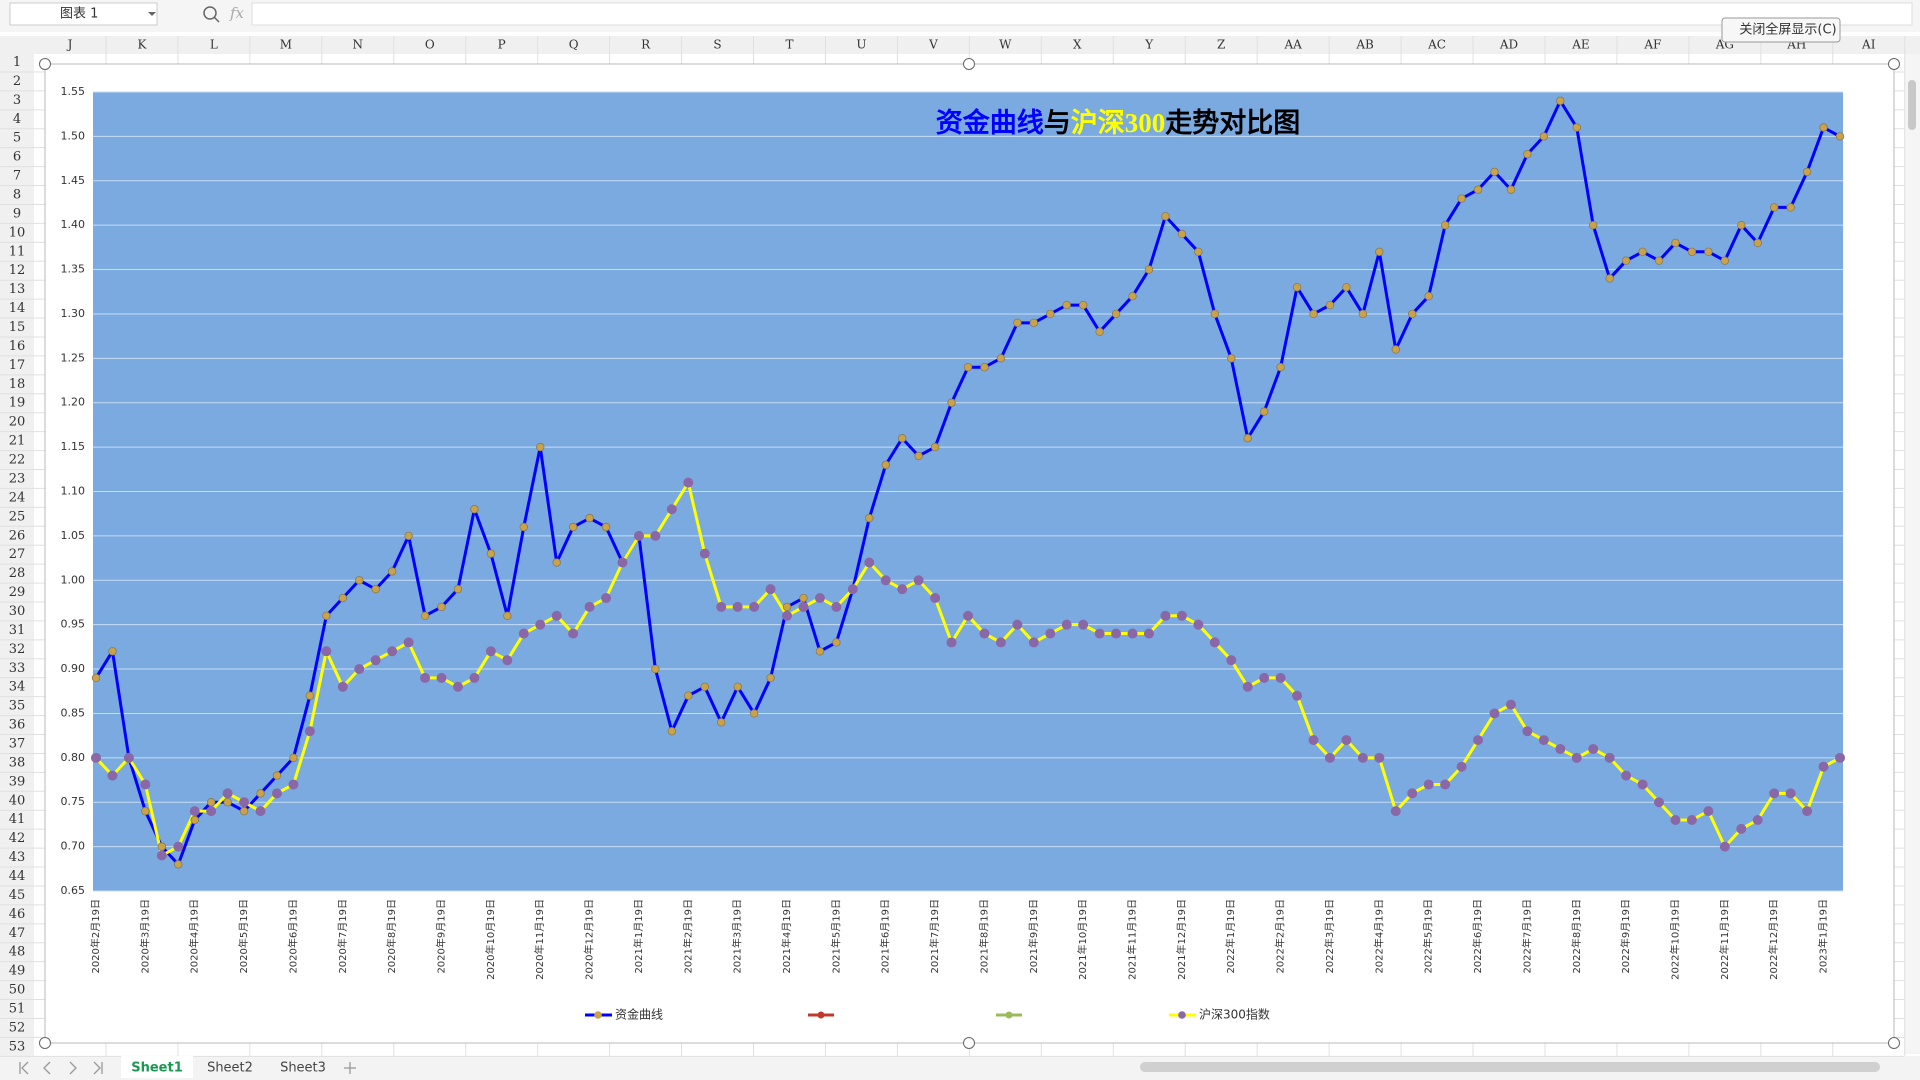  Describe the element at coordinates (210, 13) in the screenshot. I see `zoom-icon` at that location.